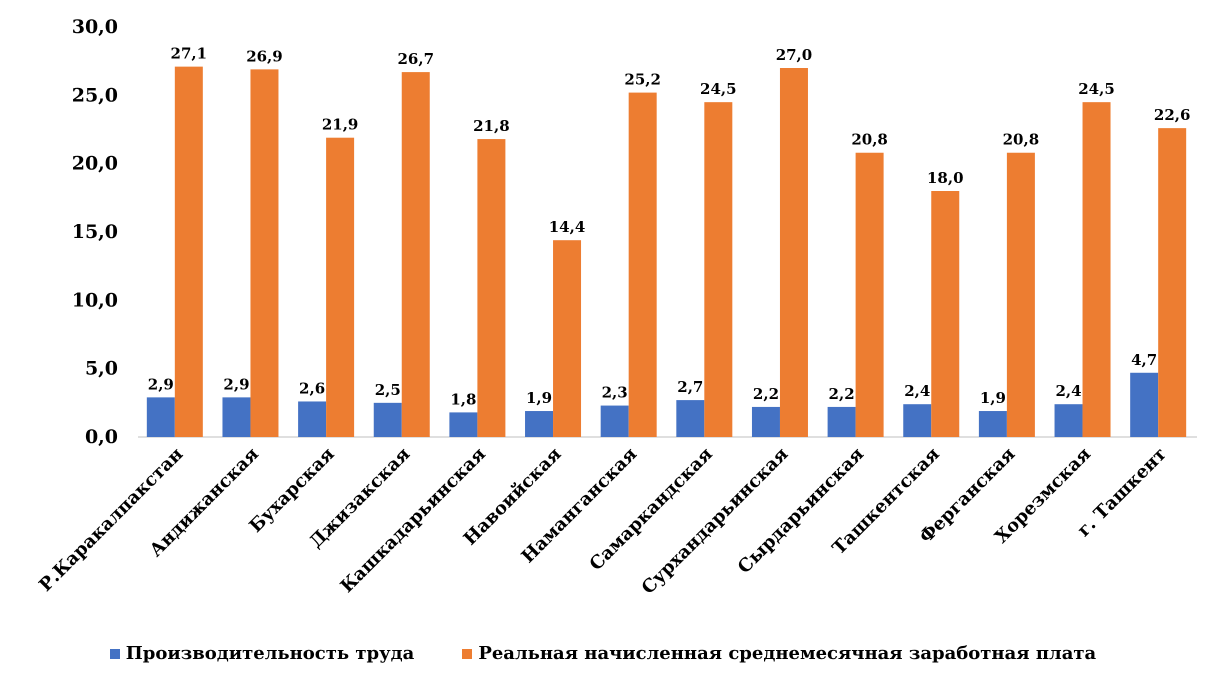 This screenshot has width=1206, height=677. Describe the element at coordinates (189, 54) in the screenshot. I see `wage-data-label: 27,1` at that location.